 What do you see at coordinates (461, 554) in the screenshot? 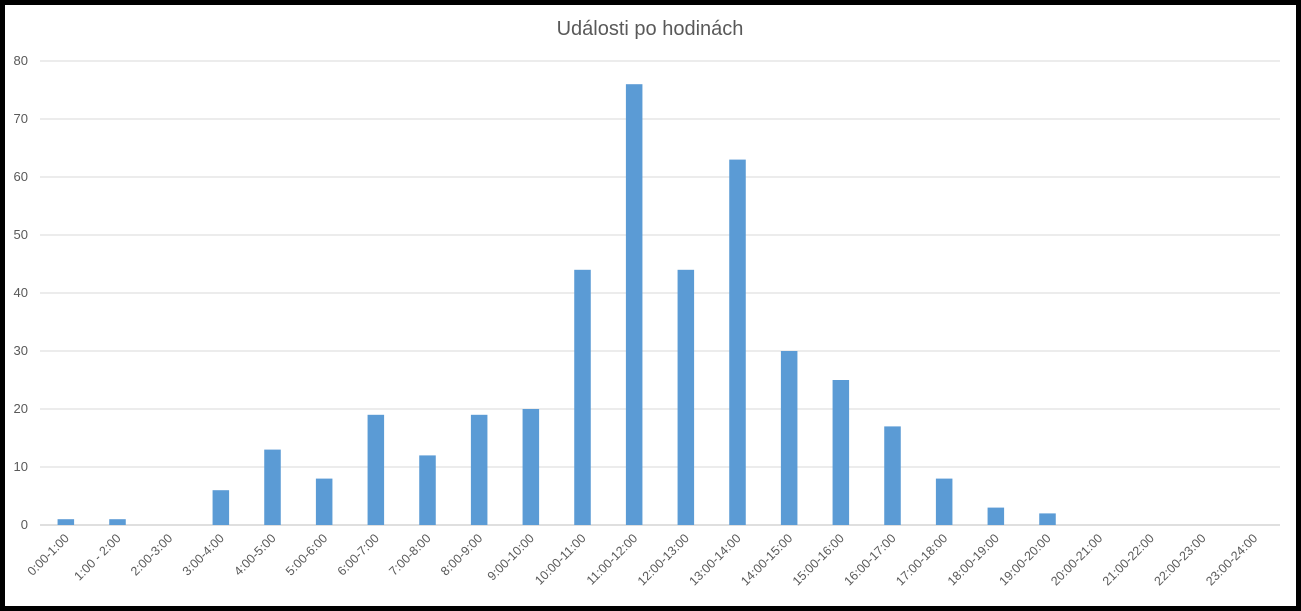
I see `x-tick-label: 8:00-9:00` at bounding box center [461, 554].